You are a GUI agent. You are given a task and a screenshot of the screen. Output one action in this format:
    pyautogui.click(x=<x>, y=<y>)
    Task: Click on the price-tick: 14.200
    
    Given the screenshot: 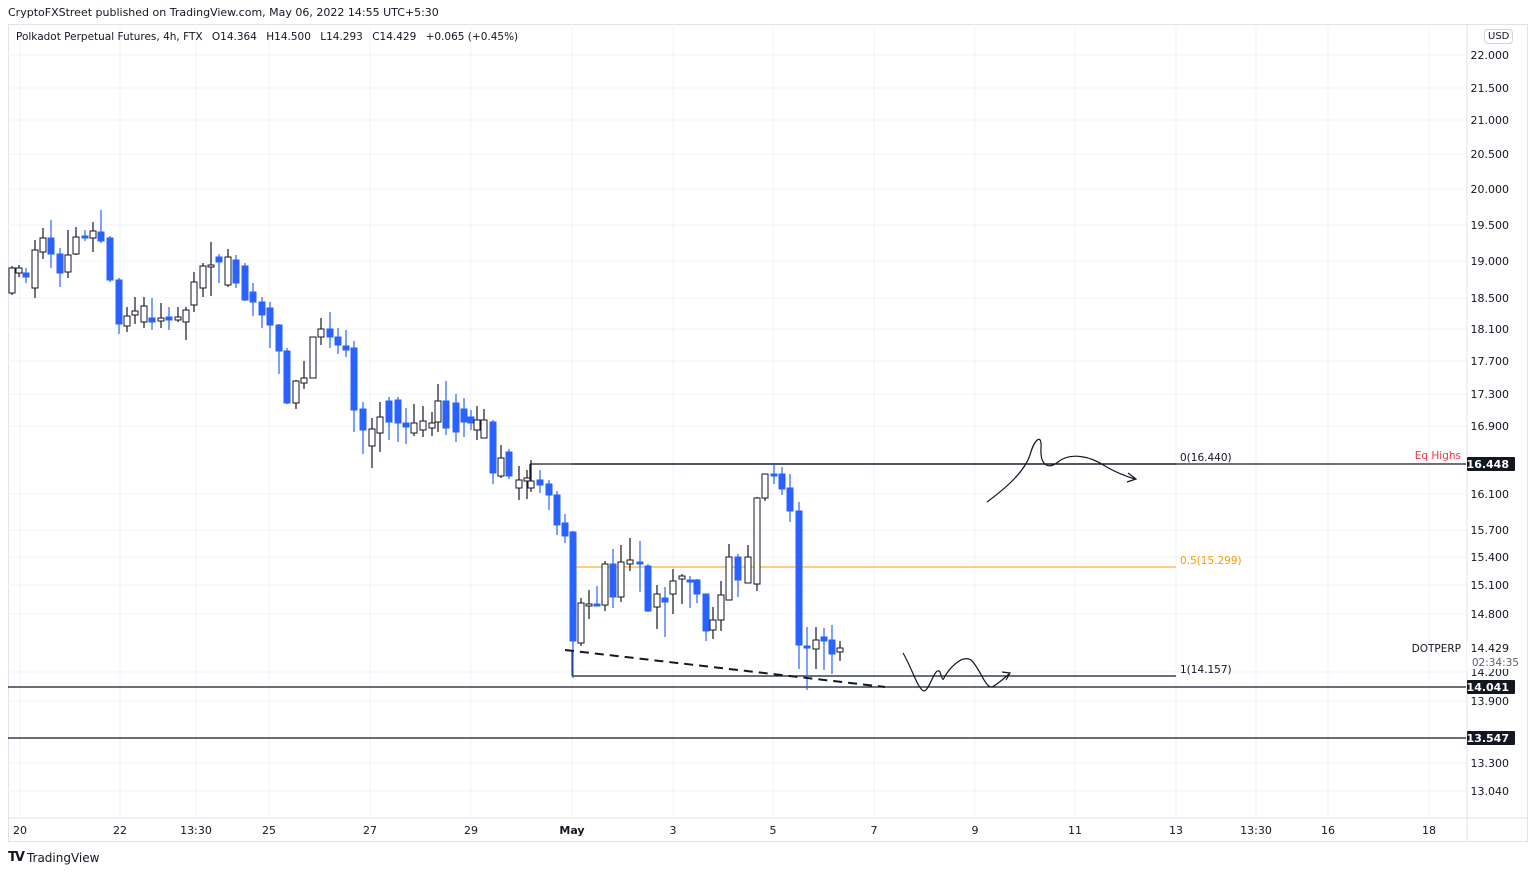 What is the action you would take?
    pyautogui.click(x=1490, y=672)
    